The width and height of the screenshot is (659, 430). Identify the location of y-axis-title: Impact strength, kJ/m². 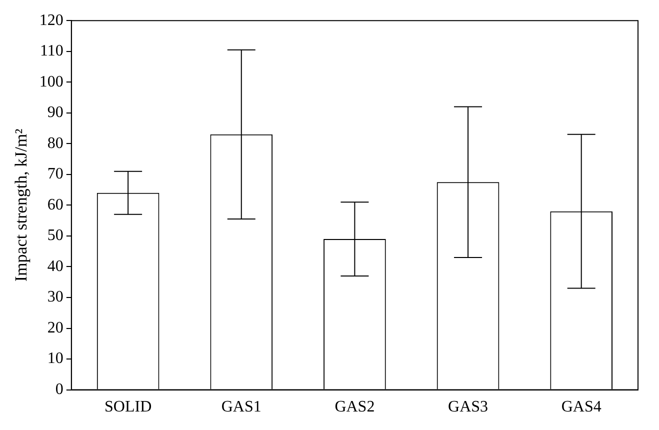
(21, 205).